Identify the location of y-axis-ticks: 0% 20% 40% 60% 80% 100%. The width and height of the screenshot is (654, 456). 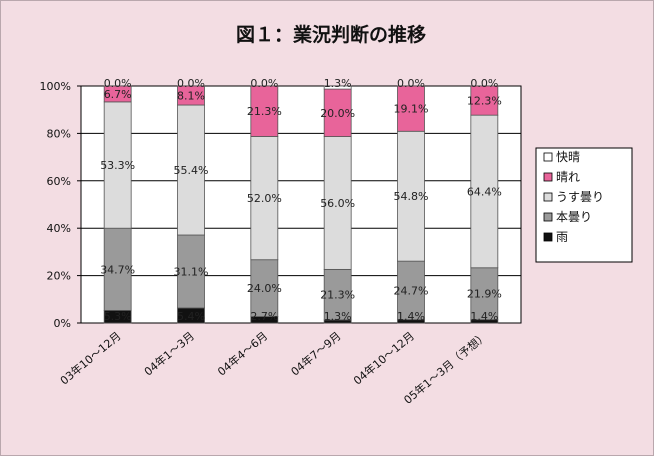
(60, 205).